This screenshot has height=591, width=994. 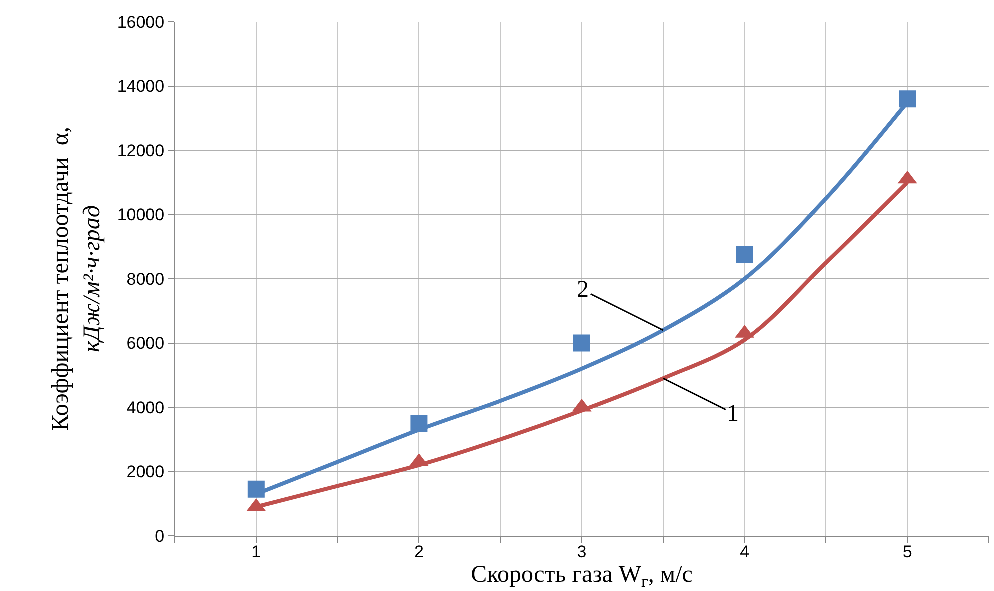 What do you see at coordinates (141, 22) in the screenshot?
I see `y-tick-label: 16000` at bounding box center [141, 22].